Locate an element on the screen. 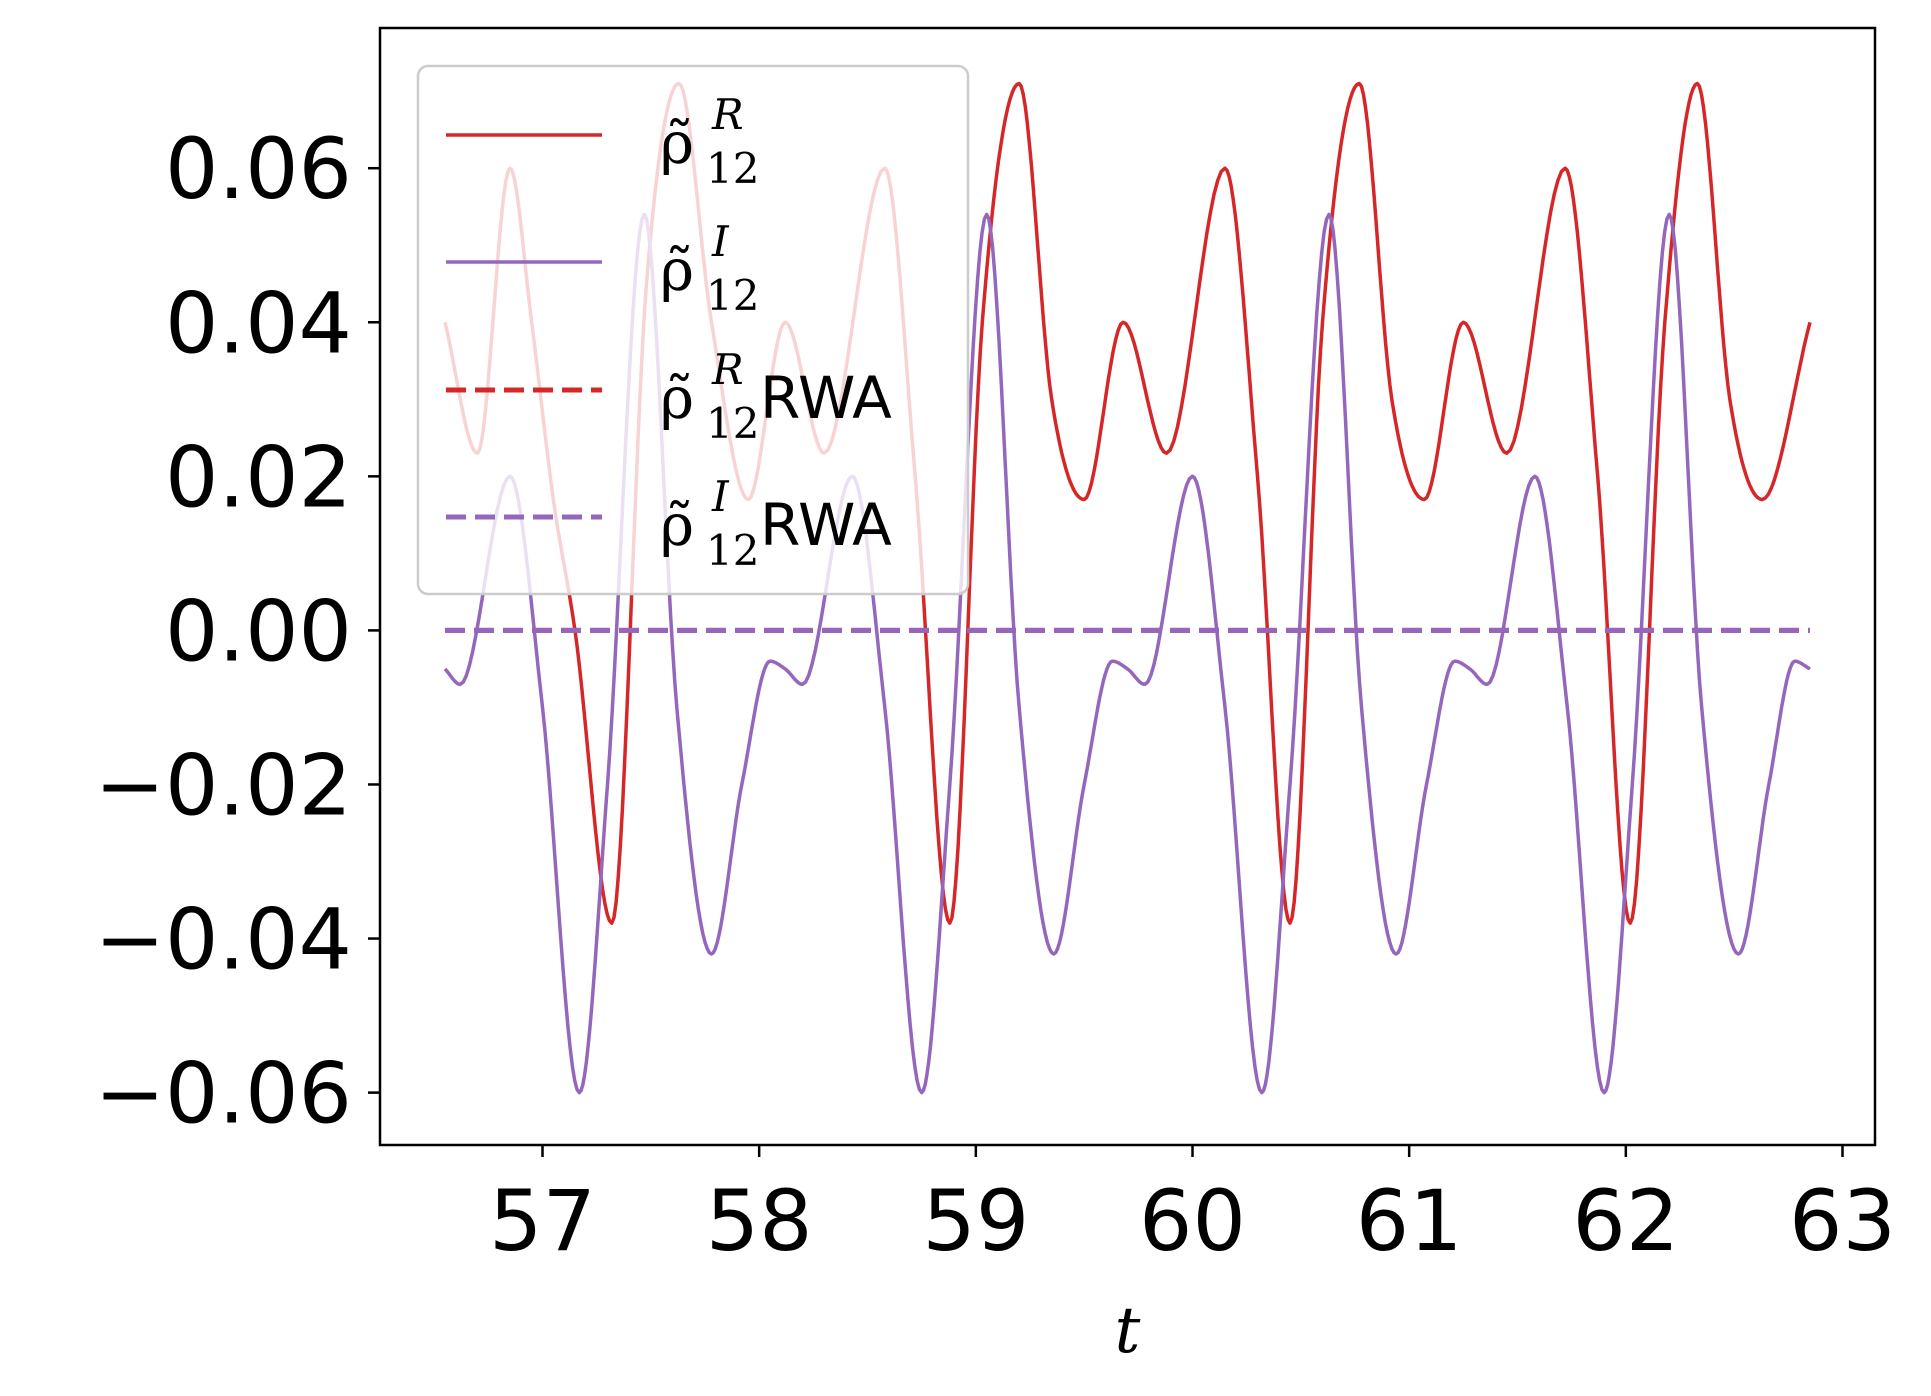 Image resolution: width=1931 pixels, height=1396 pixels. x-ticks: 57 58 59 60 61 62 63 is located at coordinates (1192, 1207).